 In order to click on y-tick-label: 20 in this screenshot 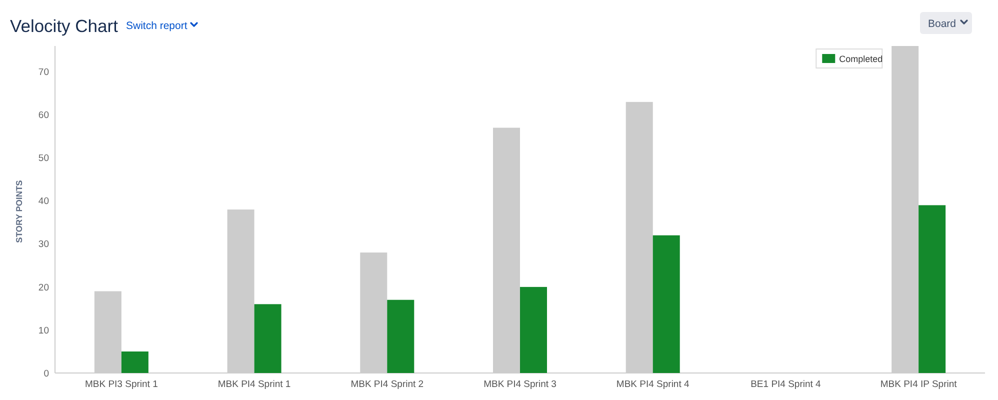, I will do `click(43, 288)`.